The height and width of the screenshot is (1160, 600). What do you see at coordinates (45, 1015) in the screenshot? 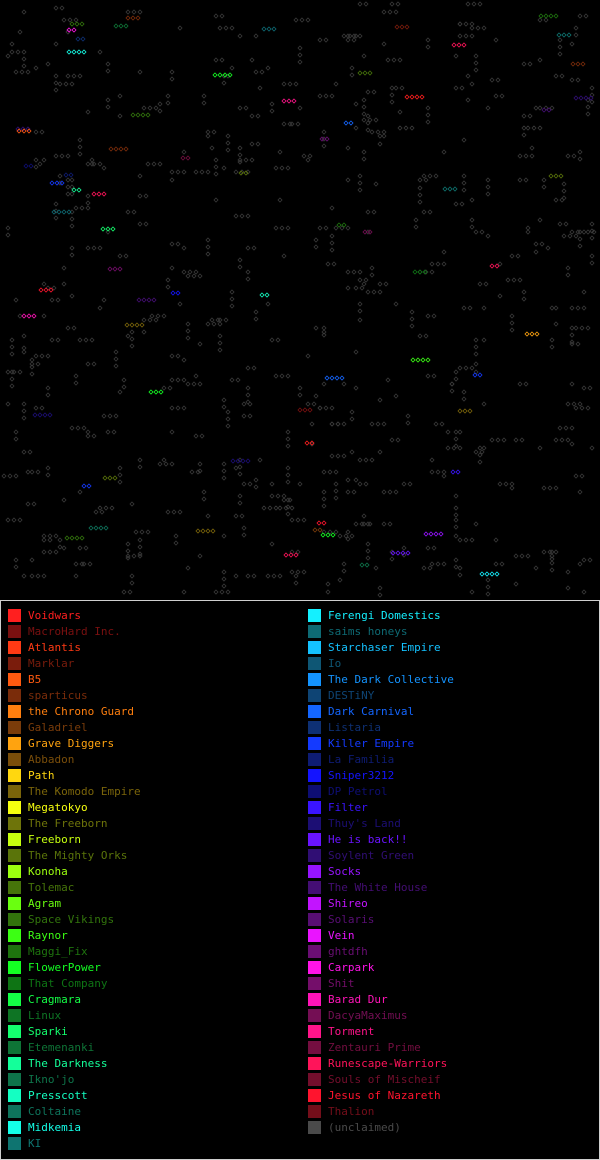
I see `legend-label: Linux` at bounding box center [45, 1015].